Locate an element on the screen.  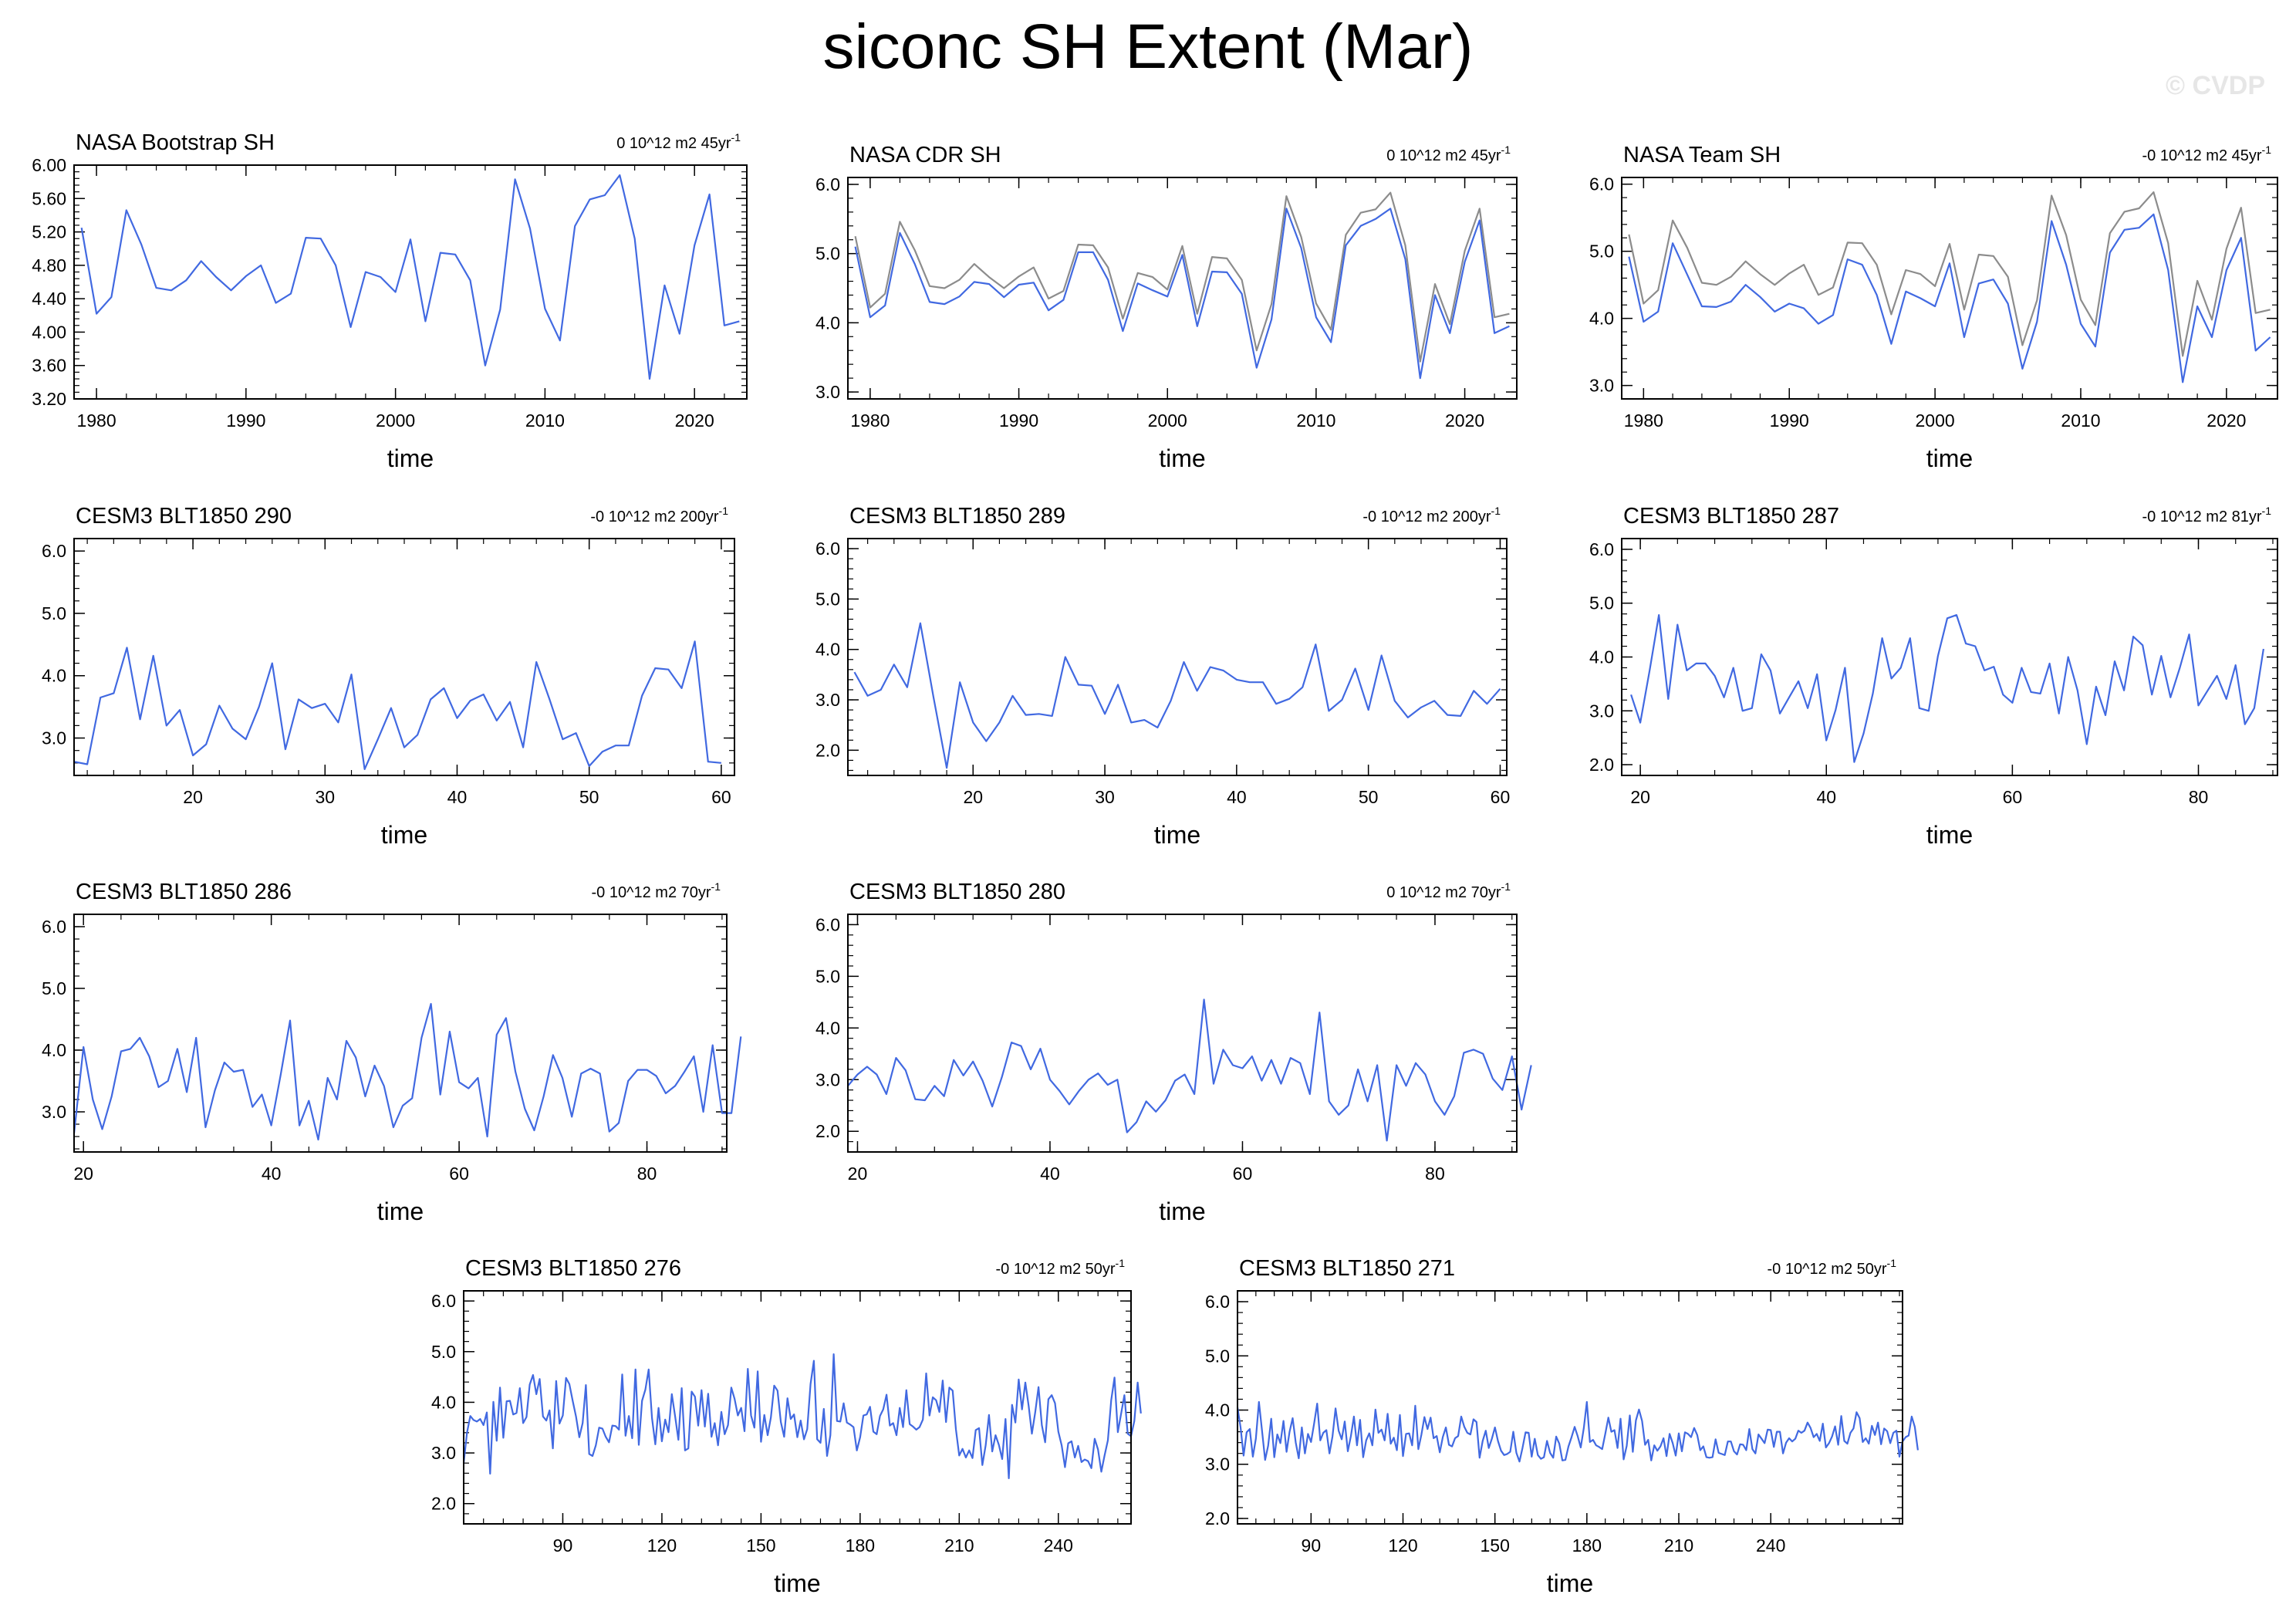
x-tick-label: 120 is located at coordinates (662, 1546).